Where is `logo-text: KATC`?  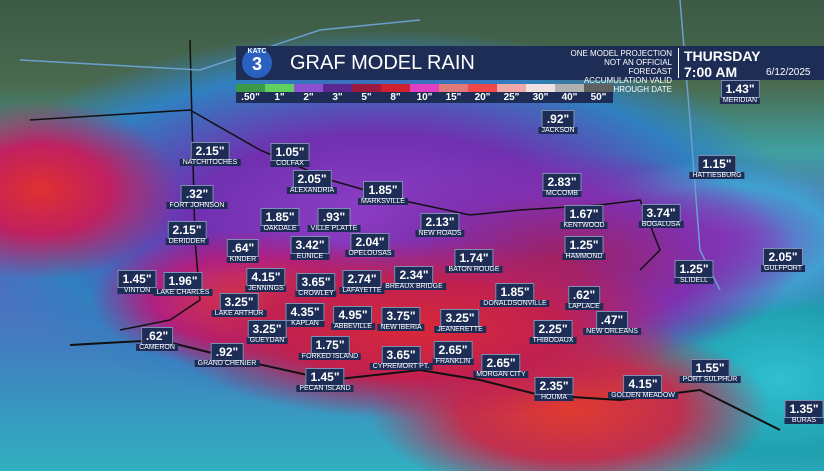 logo-text: KATC is located at coordinates (257, 51).